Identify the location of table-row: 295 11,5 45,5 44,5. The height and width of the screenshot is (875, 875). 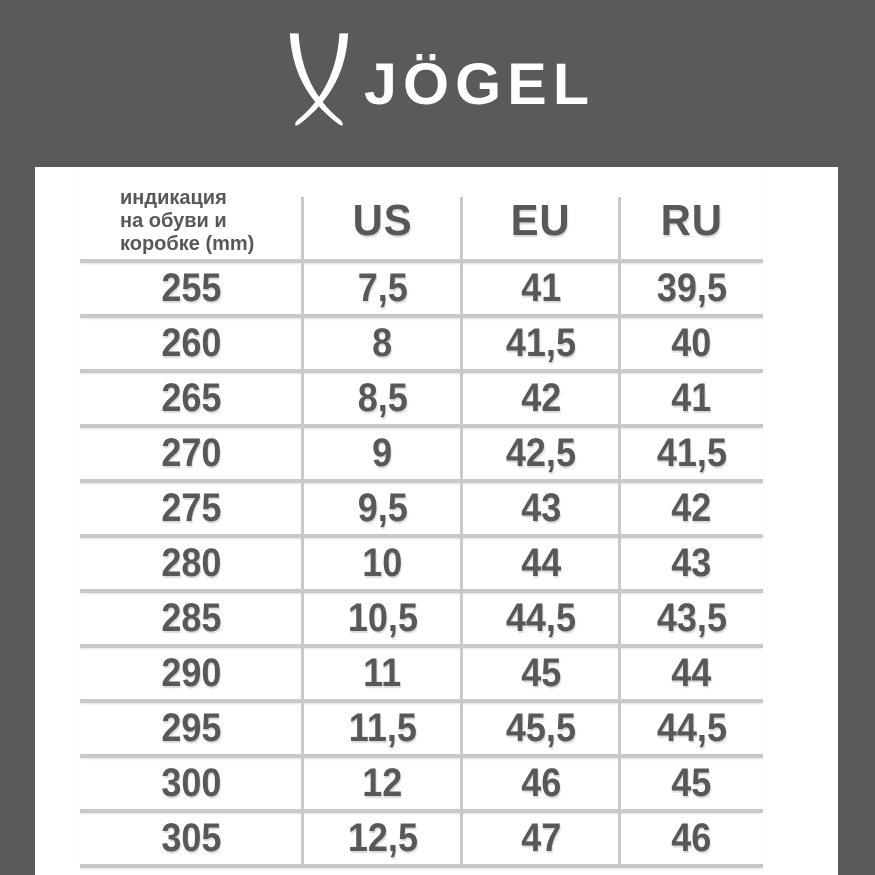
(421, 730).